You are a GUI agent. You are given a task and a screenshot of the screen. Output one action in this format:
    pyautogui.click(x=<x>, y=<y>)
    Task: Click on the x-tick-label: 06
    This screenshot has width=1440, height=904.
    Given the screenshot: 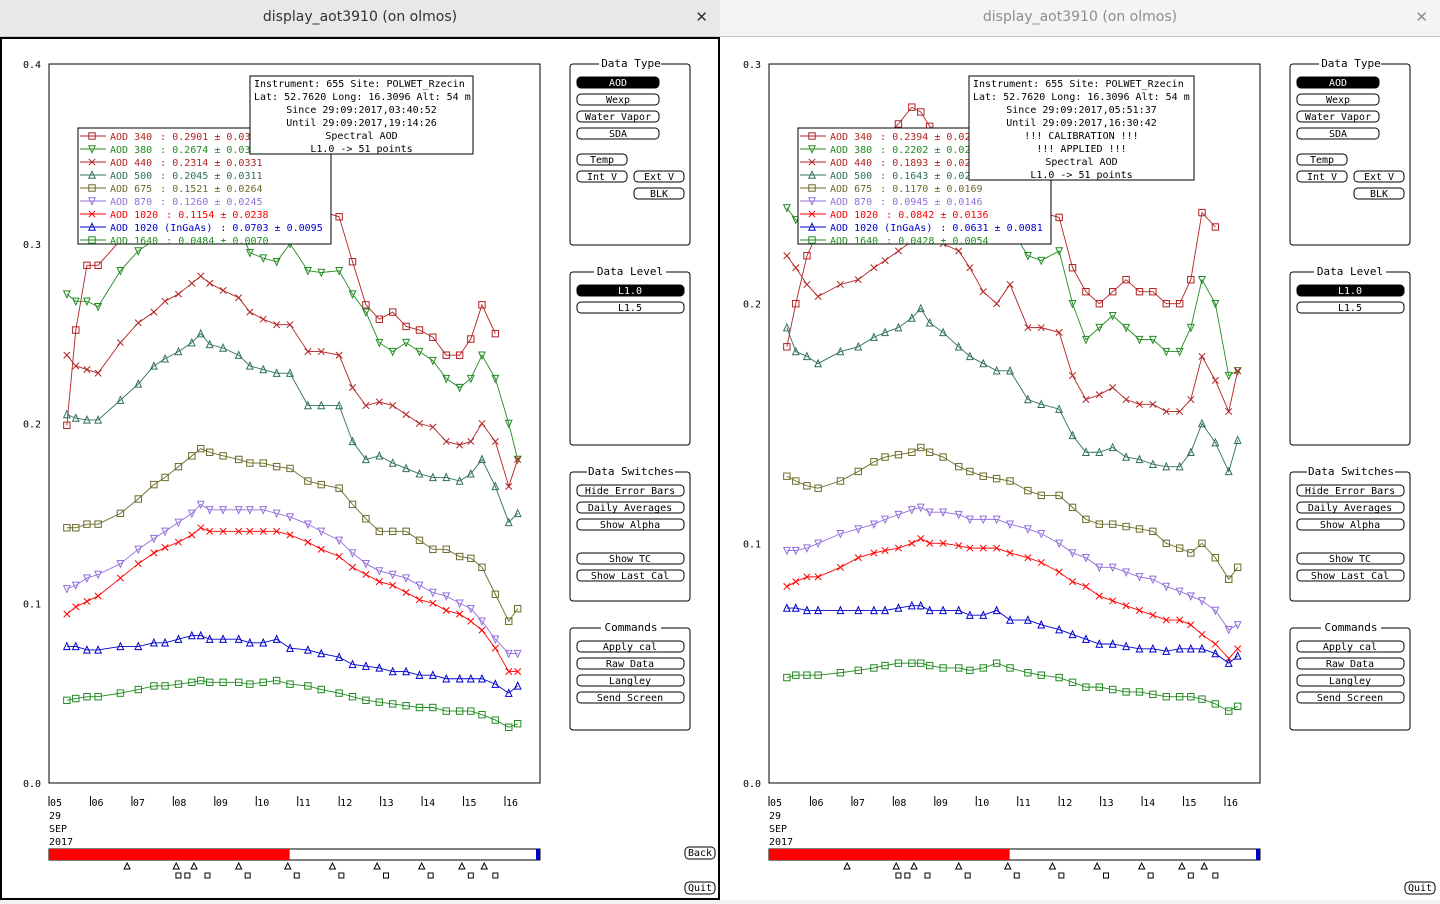 What is the action you would take?
    pyautogui.click(x=817, y=803)
    